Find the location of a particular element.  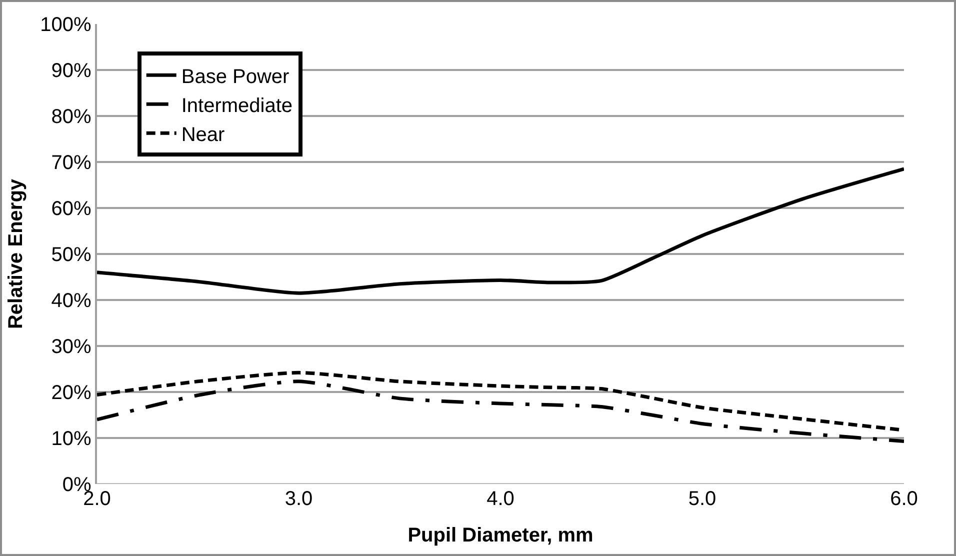

x-tick-label: 3.0 is located at coordinates (298, 499).